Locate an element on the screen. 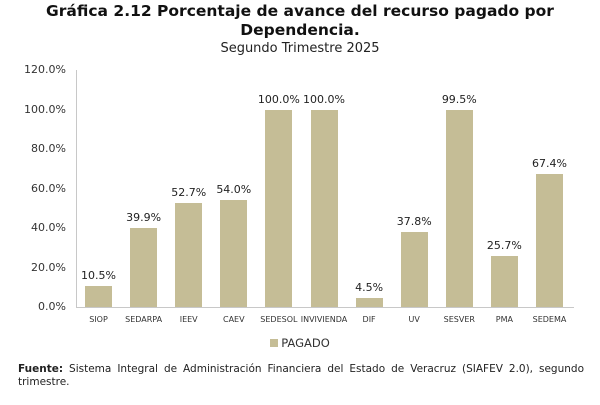 Image resolution: width=600 pixels, height=405 pixels. x-axis-line is located at coordinates (325, 307).